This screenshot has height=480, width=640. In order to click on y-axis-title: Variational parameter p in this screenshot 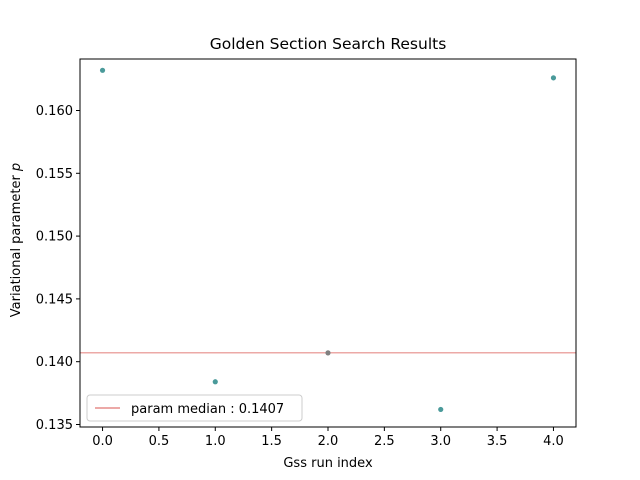, I will do `click(16, 240)`.